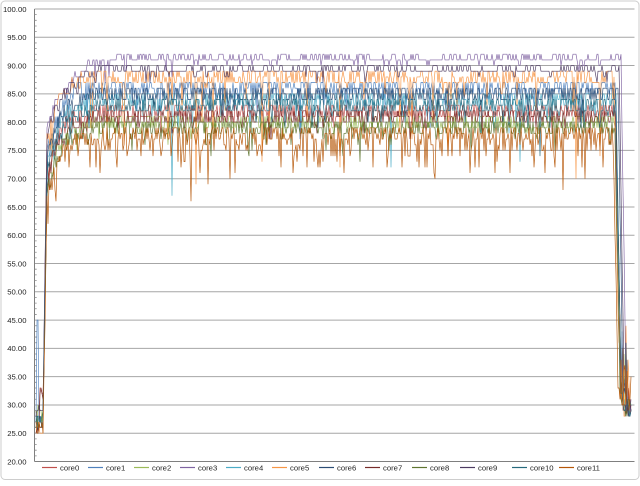  I want to click on svg-text: 40.00, so click(16, 348).